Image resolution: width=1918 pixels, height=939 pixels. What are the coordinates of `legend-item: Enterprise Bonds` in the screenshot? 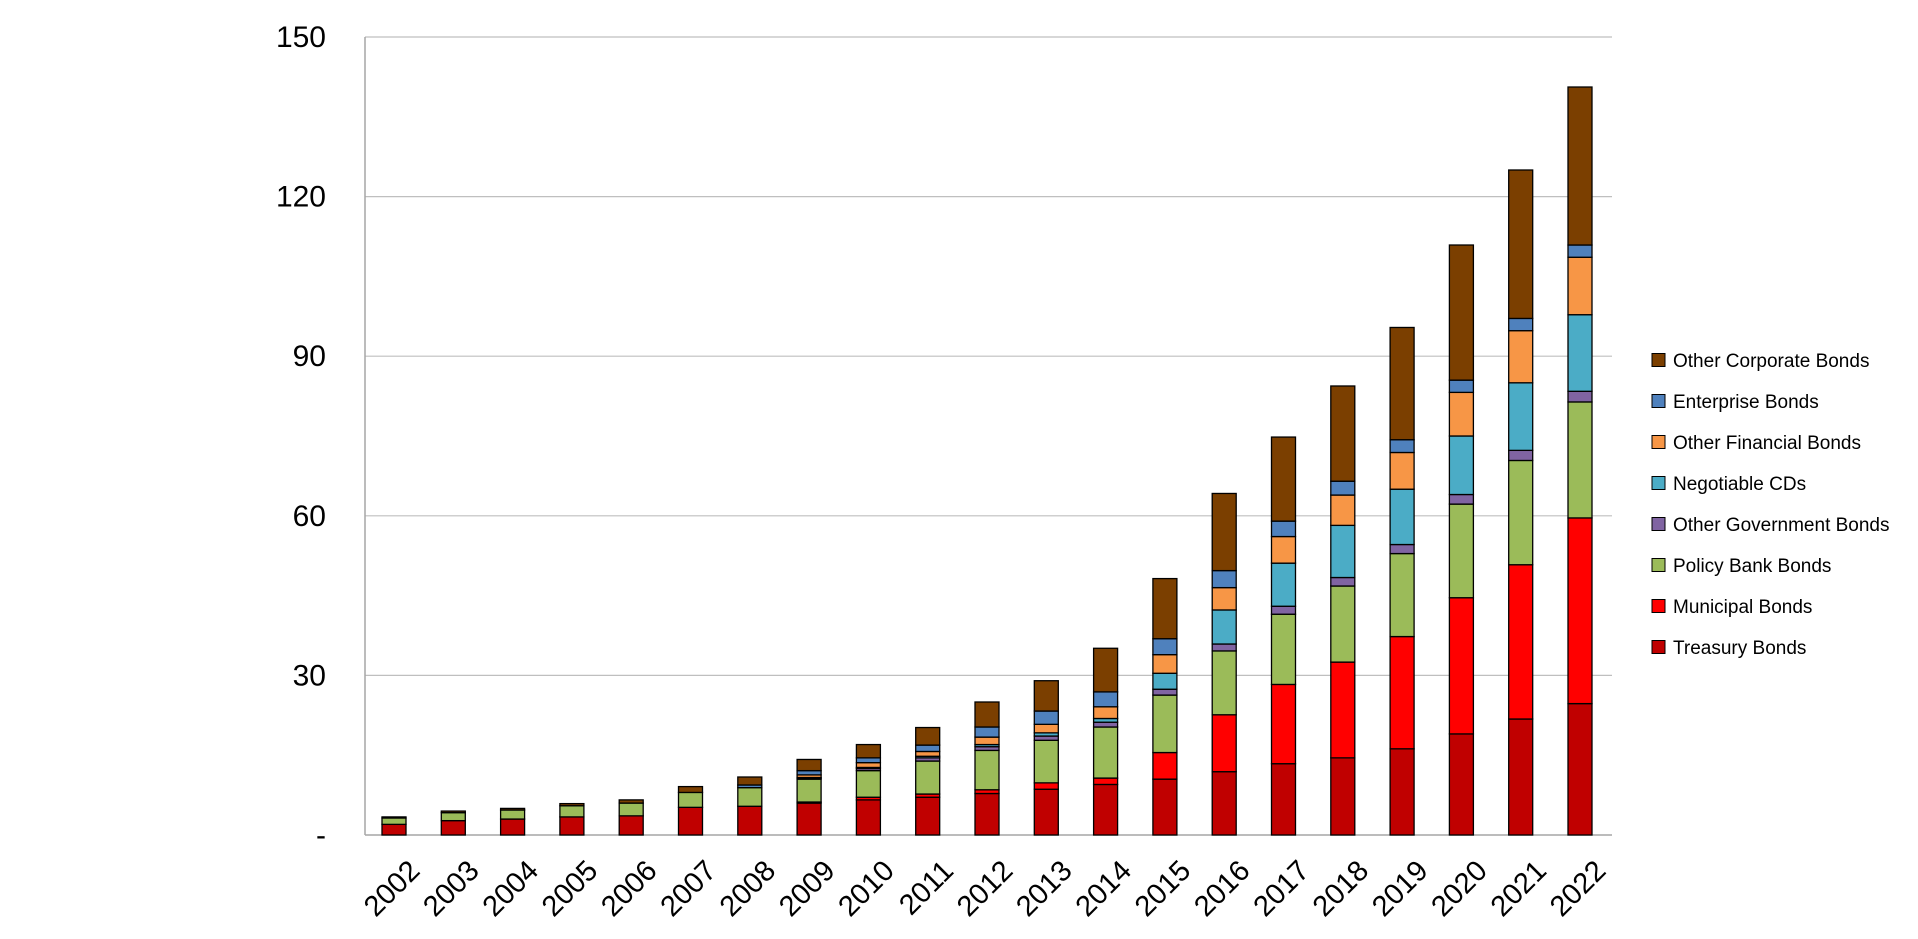 It's located at (1735, 402).